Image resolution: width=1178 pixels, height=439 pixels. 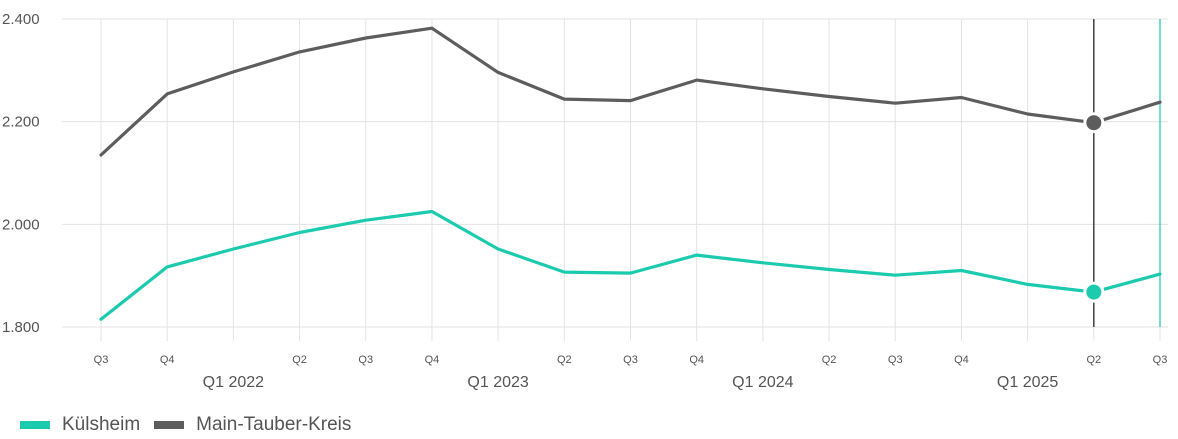 What do you see at coordinates (169, 425) in the screenshot?
I see `legend-swatch-main-tauber-kreis` at bounding box center [169, 425].